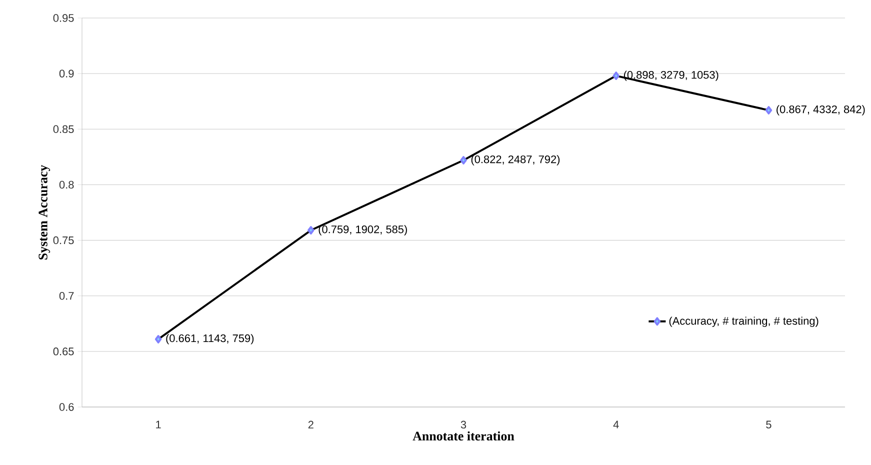 This screenshot has height=465, width=871. Describe the element at coordinates (362, 230) in the screenshot. I see `data-label: (0.759, 1902, 585)` at that location.